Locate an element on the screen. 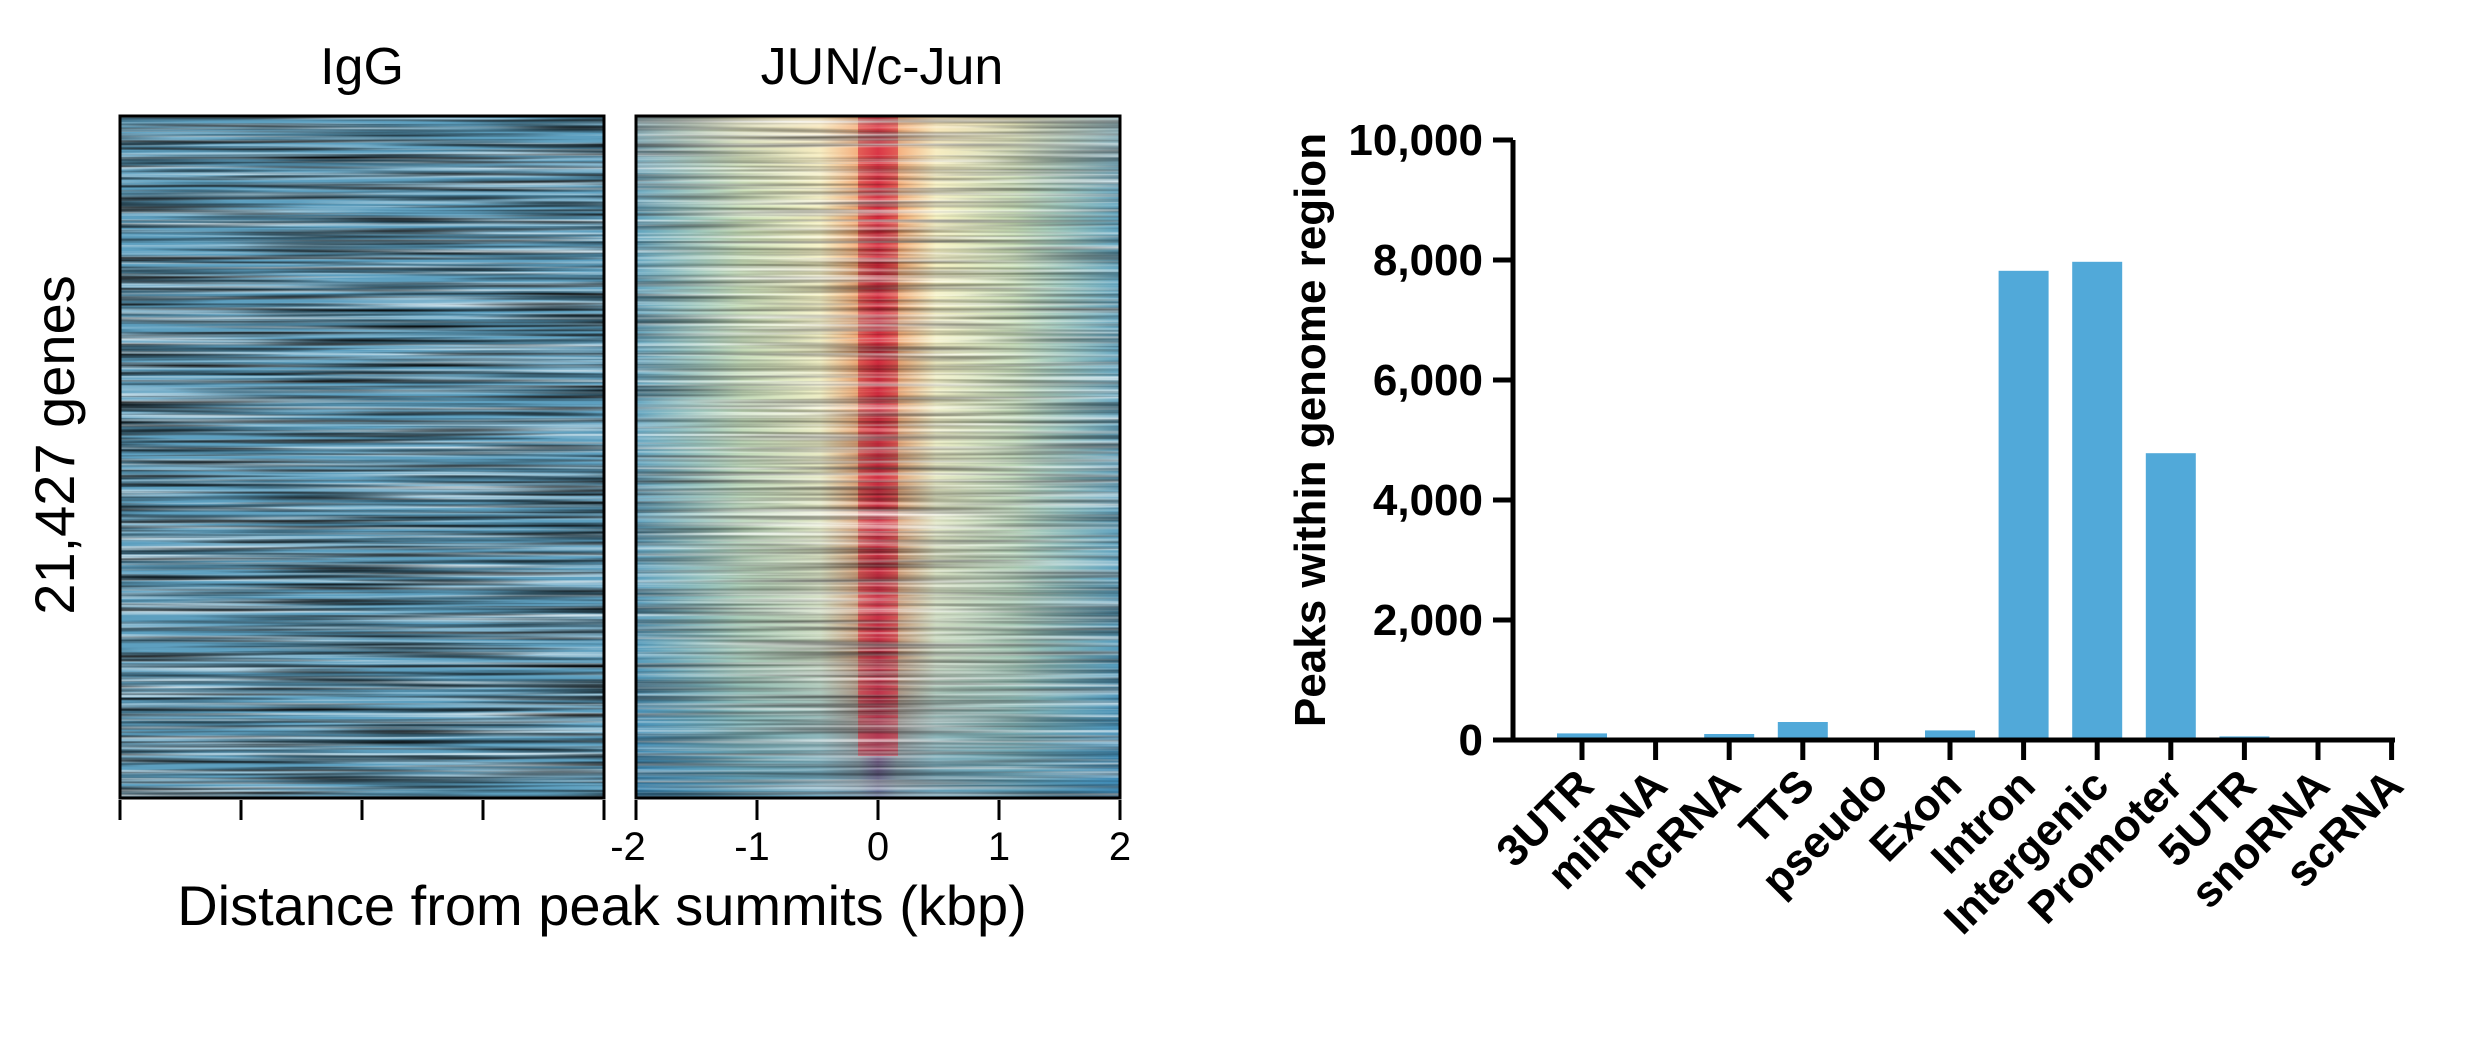 This screenshot has height=1056, width=2468. heatmap-xlabel: Distance from peak summits (kbp) is located at coordinates (602, 905).